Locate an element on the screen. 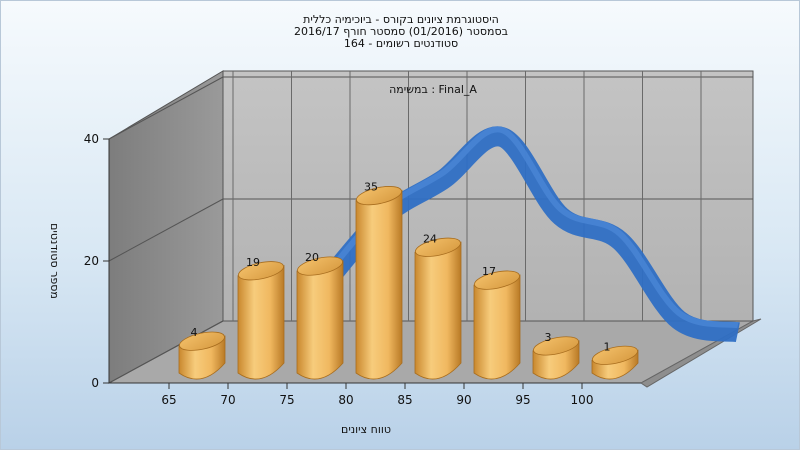 The width and height of the screenshot is (800, 451). y-axis: 0 20 40 is located at coordinates (97, 261).